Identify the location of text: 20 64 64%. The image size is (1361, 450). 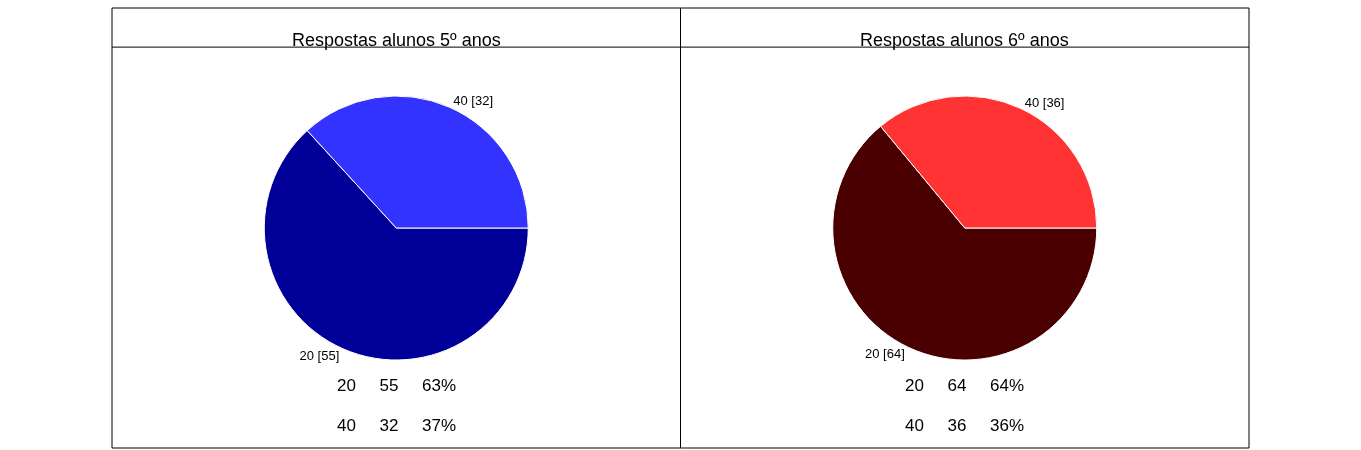
(965, 385).